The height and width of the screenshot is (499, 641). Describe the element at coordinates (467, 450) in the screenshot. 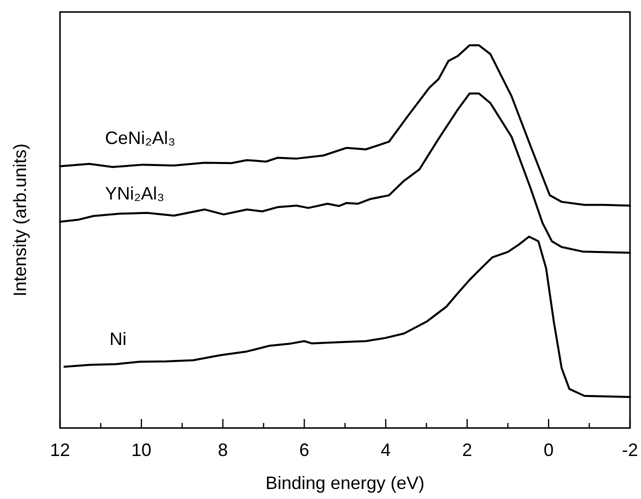

I see `x-tick-label: 2` at that location.